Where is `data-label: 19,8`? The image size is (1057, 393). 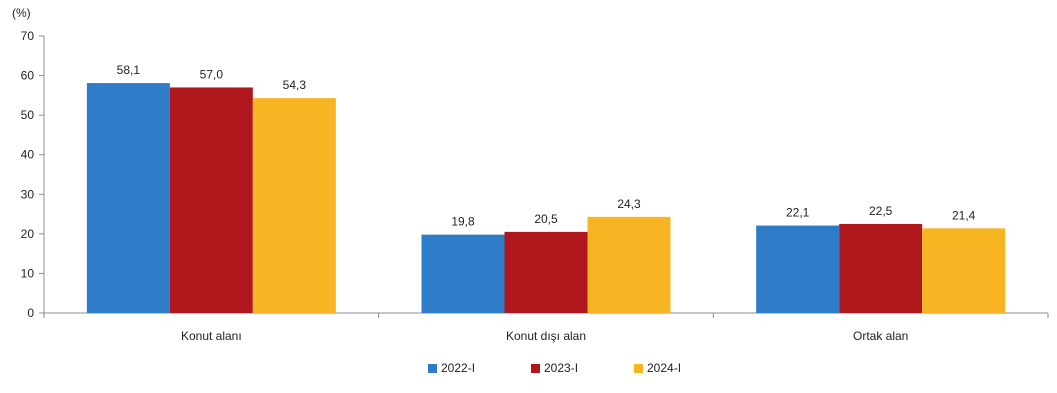 data-label: 19,8 is located at coordinates (463, 222).